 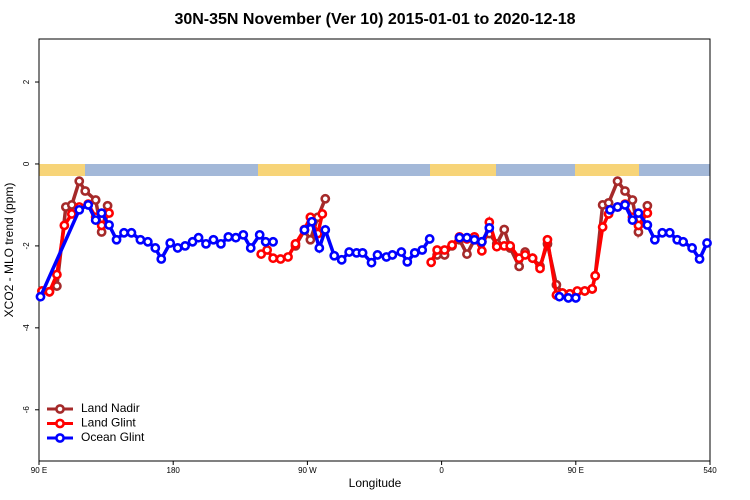 What do you see at coordinates (26, 328) in the screenshot?
I see `y-tick-label: -4` at bounding box center [26, 328].